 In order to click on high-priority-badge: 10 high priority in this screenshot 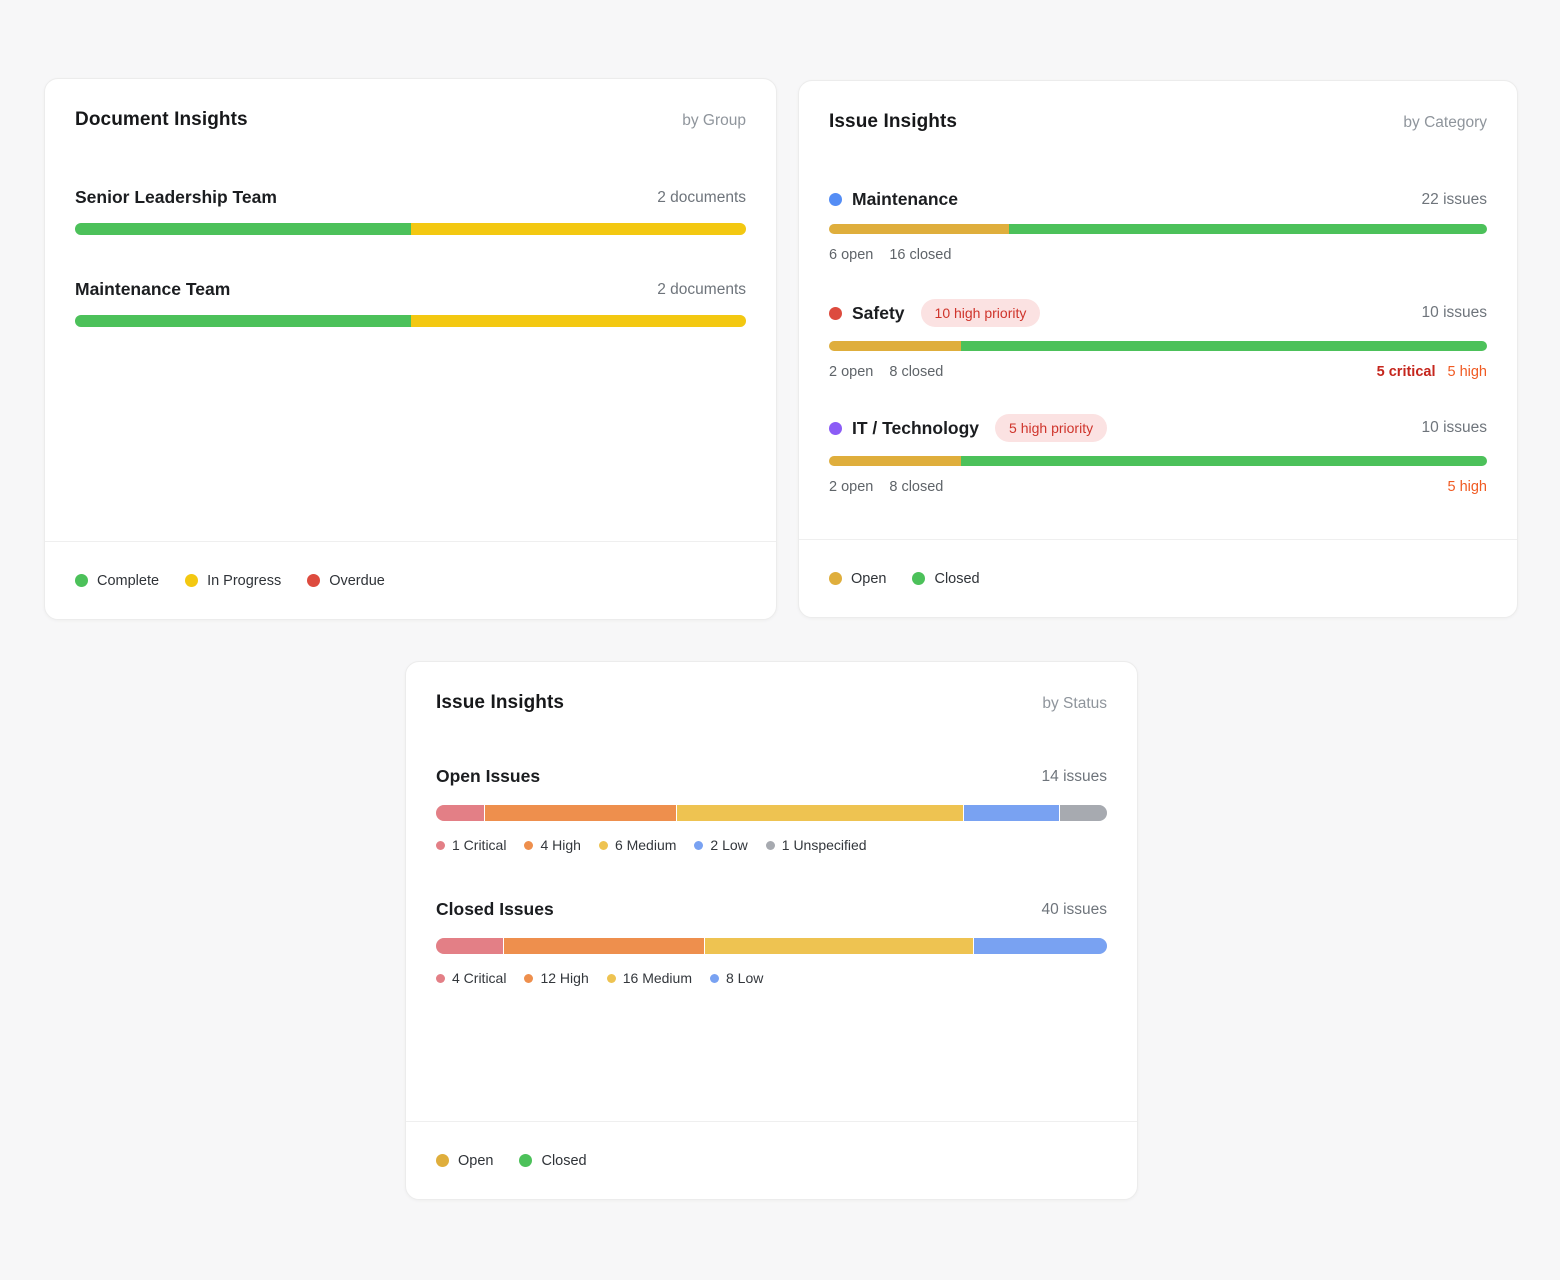, I will do `click(980, 313)`.